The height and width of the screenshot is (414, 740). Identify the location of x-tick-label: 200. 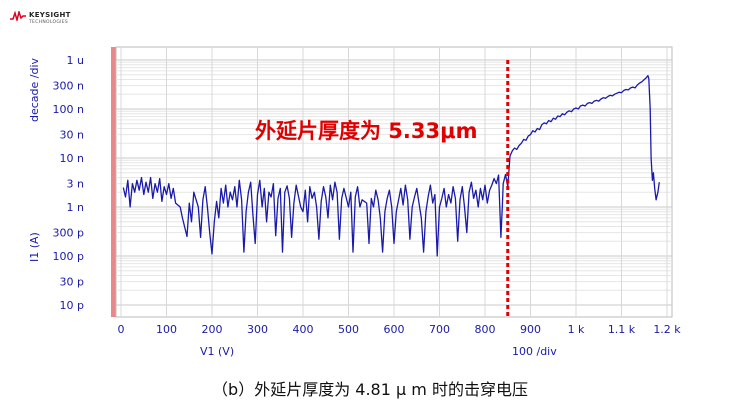
(212, 329).